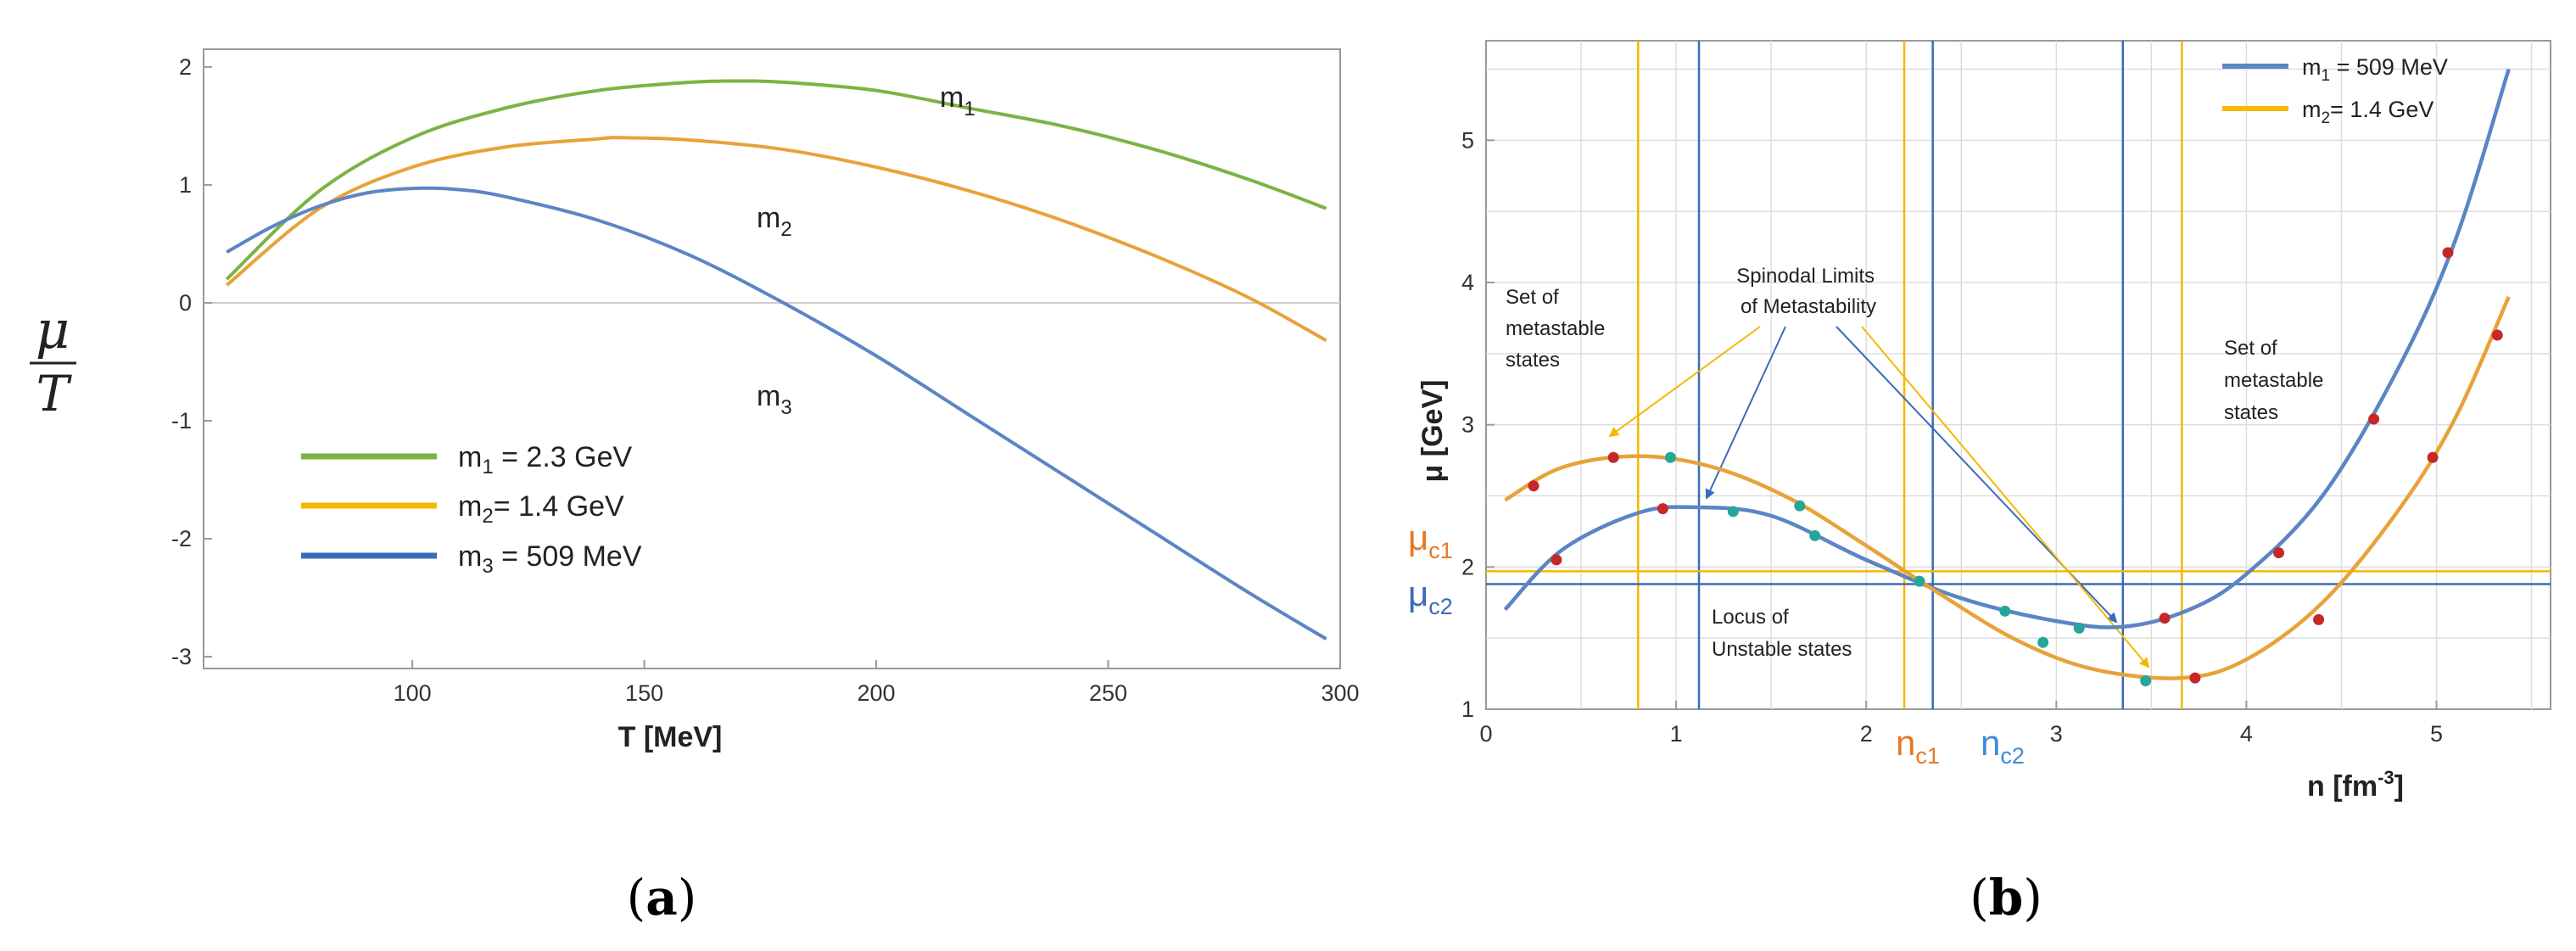  Describe the element at coordinates (2335, 90) in the screenshot. I see `legend: m1 = 509 MeV m2= 1.4 GeV` at that location.